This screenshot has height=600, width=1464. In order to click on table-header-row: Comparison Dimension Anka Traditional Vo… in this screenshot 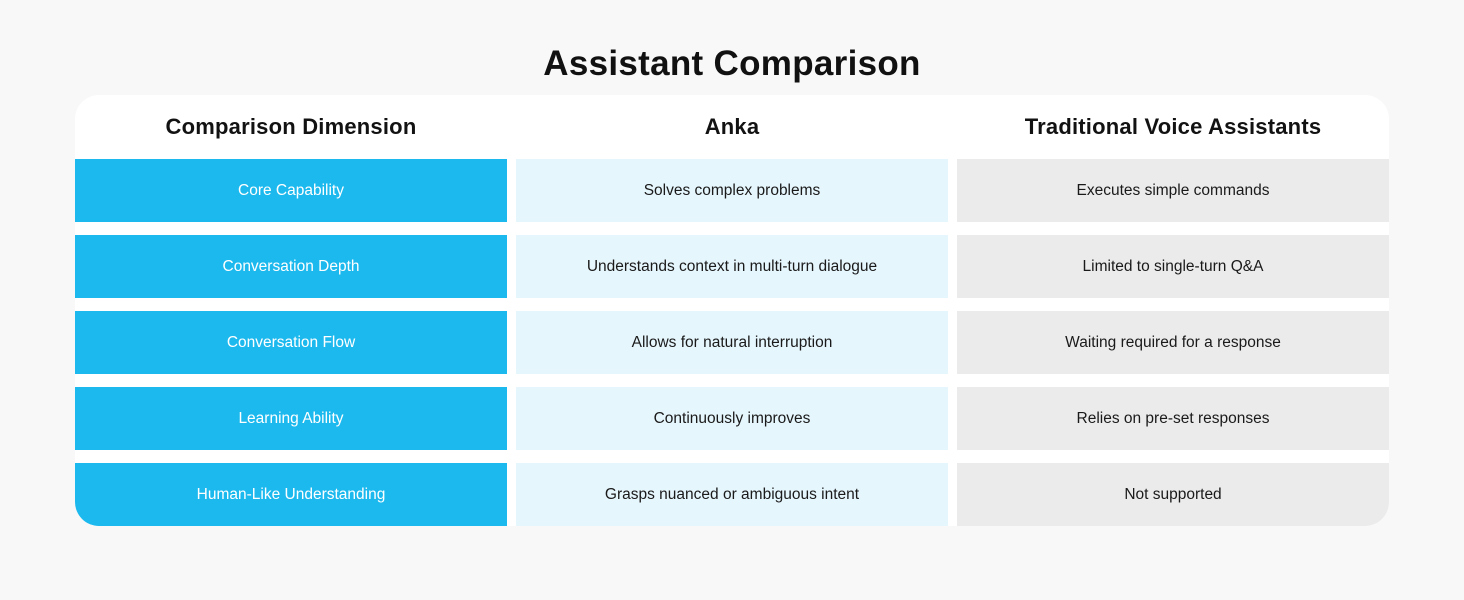, I will do `click(732, 127)`.